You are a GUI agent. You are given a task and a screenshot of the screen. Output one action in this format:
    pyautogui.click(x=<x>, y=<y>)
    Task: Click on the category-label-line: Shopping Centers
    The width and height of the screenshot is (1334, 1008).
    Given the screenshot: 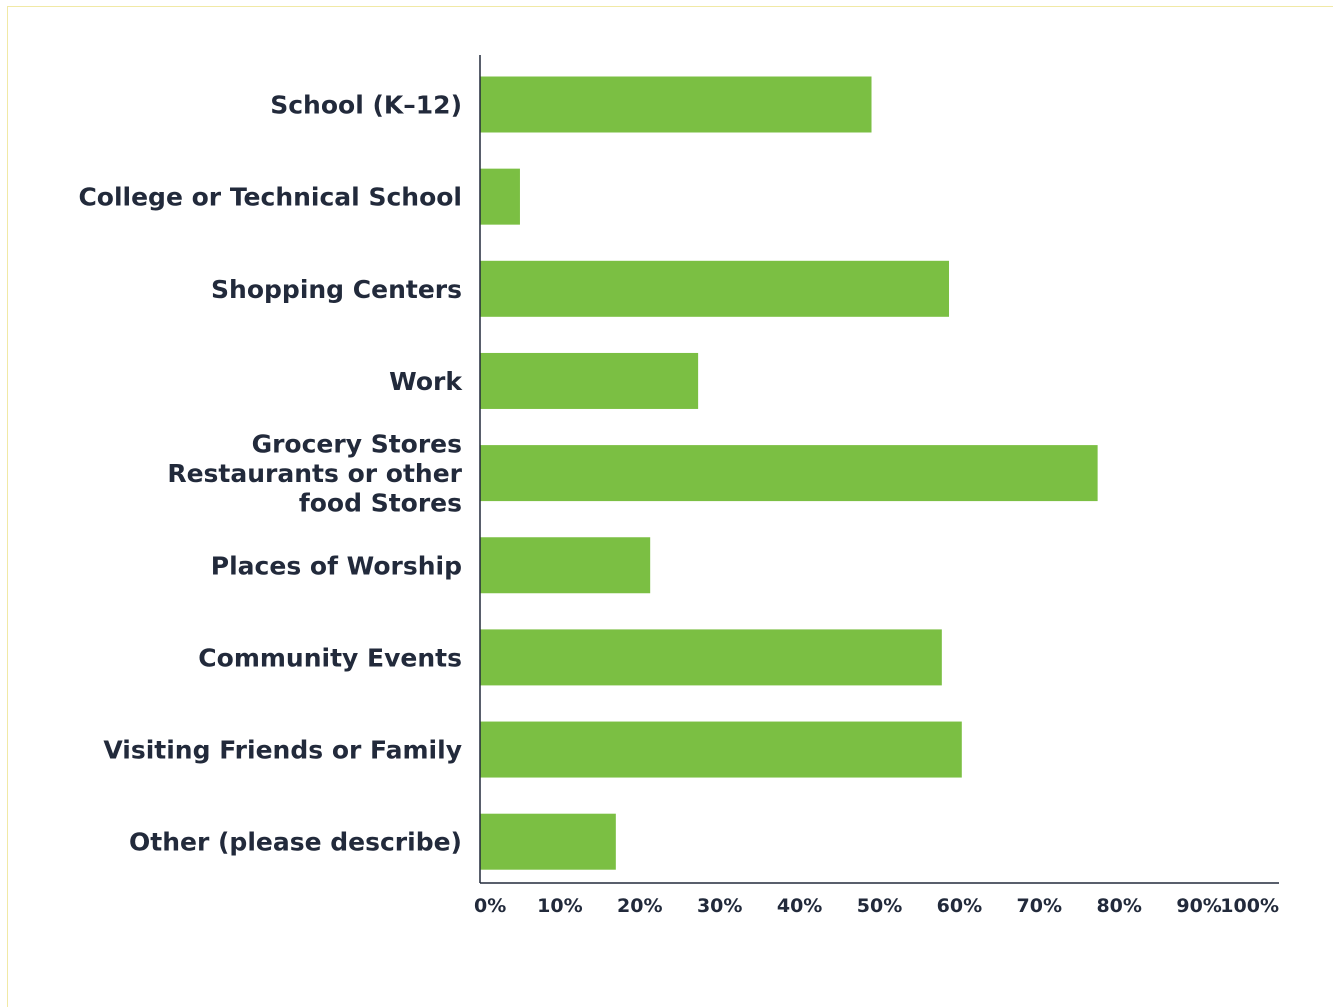 What is the action you would take?
    pyautogui.click(x=336, y=289)
    